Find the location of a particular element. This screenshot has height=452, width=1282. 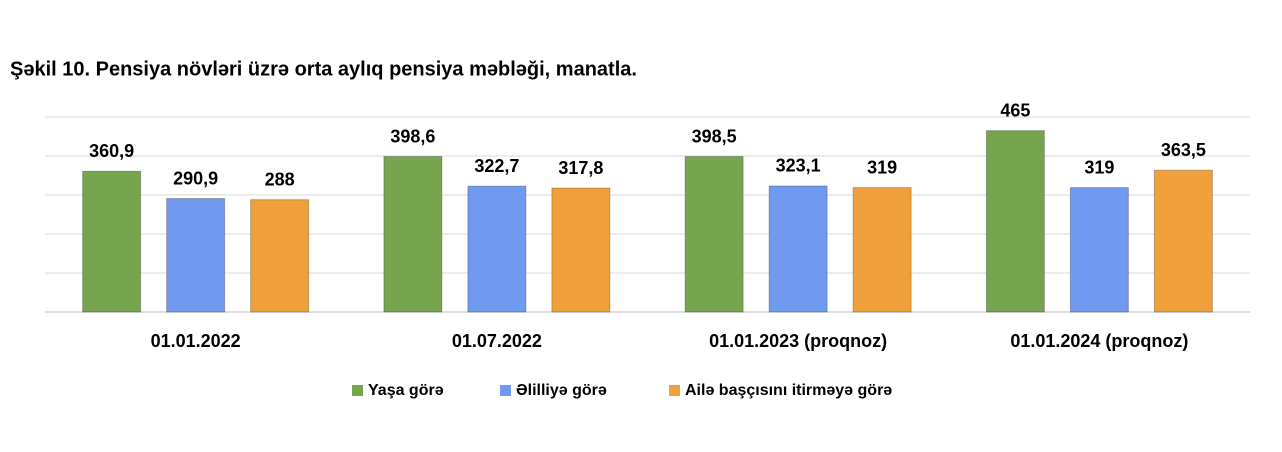

x-tick-label: 01.07.2022 is located at coordinates (497, 341).